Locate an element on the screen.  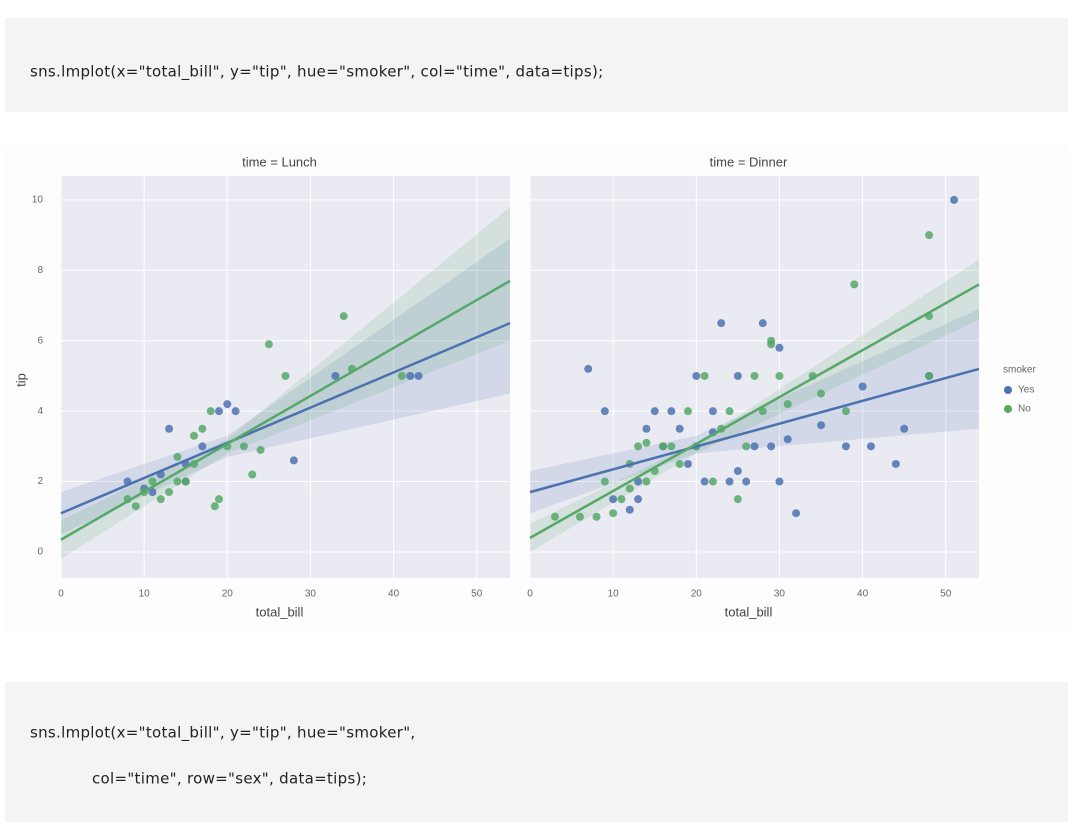
x-tick-label: 30 is located at coordinates (311, 594).